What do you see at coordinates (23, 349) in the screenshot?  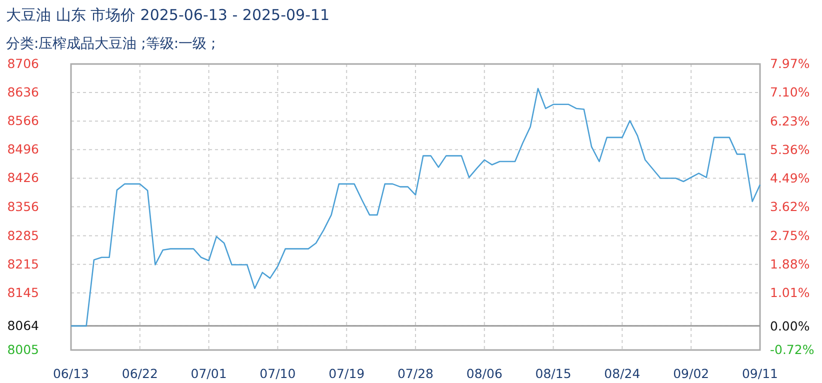 I see `ytick: 8005` at bounding box center [23, 349].